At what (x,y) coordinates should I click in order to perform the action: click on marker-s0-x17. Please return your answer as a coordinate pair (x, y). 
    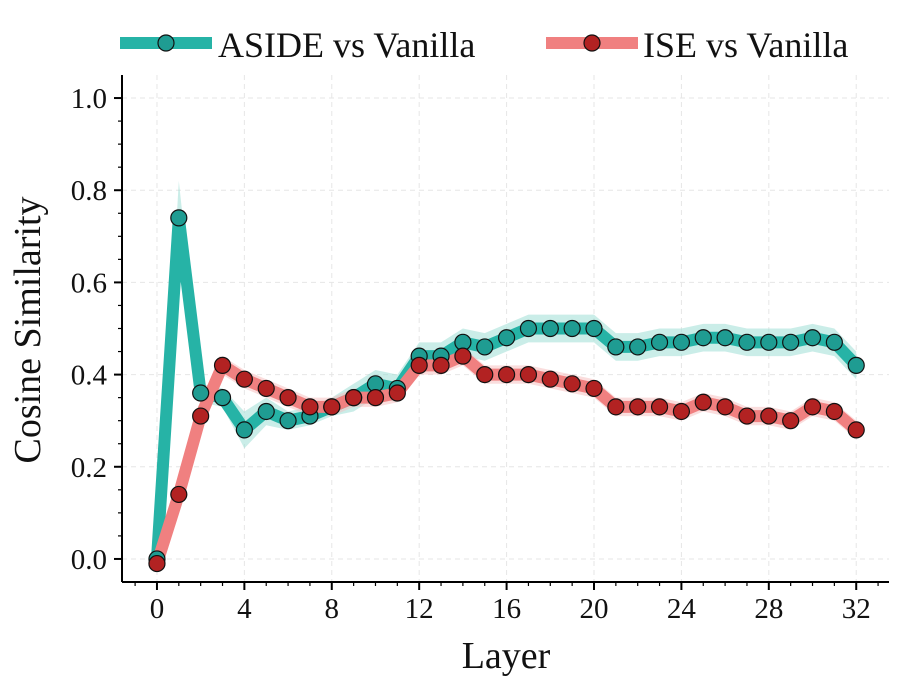
    Looking at the image, I should click on (528, 328).